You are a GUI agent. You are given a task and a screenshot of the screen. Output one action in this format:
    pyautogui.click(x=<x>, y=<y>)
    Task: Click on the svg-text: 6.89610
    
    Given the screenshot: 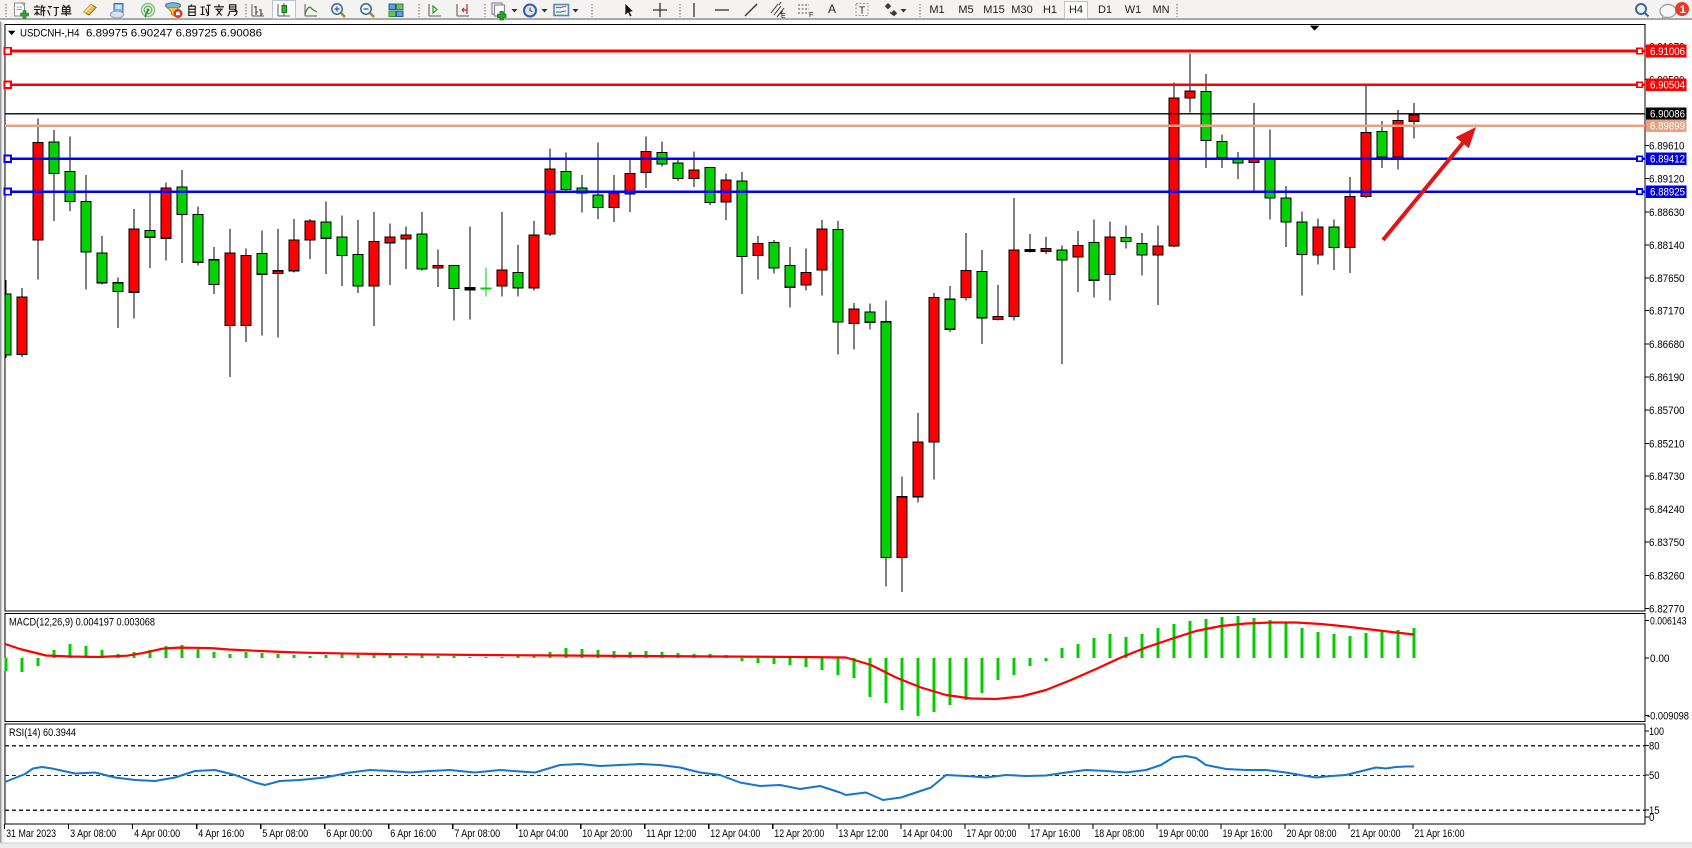 What is the action you would take?
    pyautogui.click(x=1667, y=146)
    